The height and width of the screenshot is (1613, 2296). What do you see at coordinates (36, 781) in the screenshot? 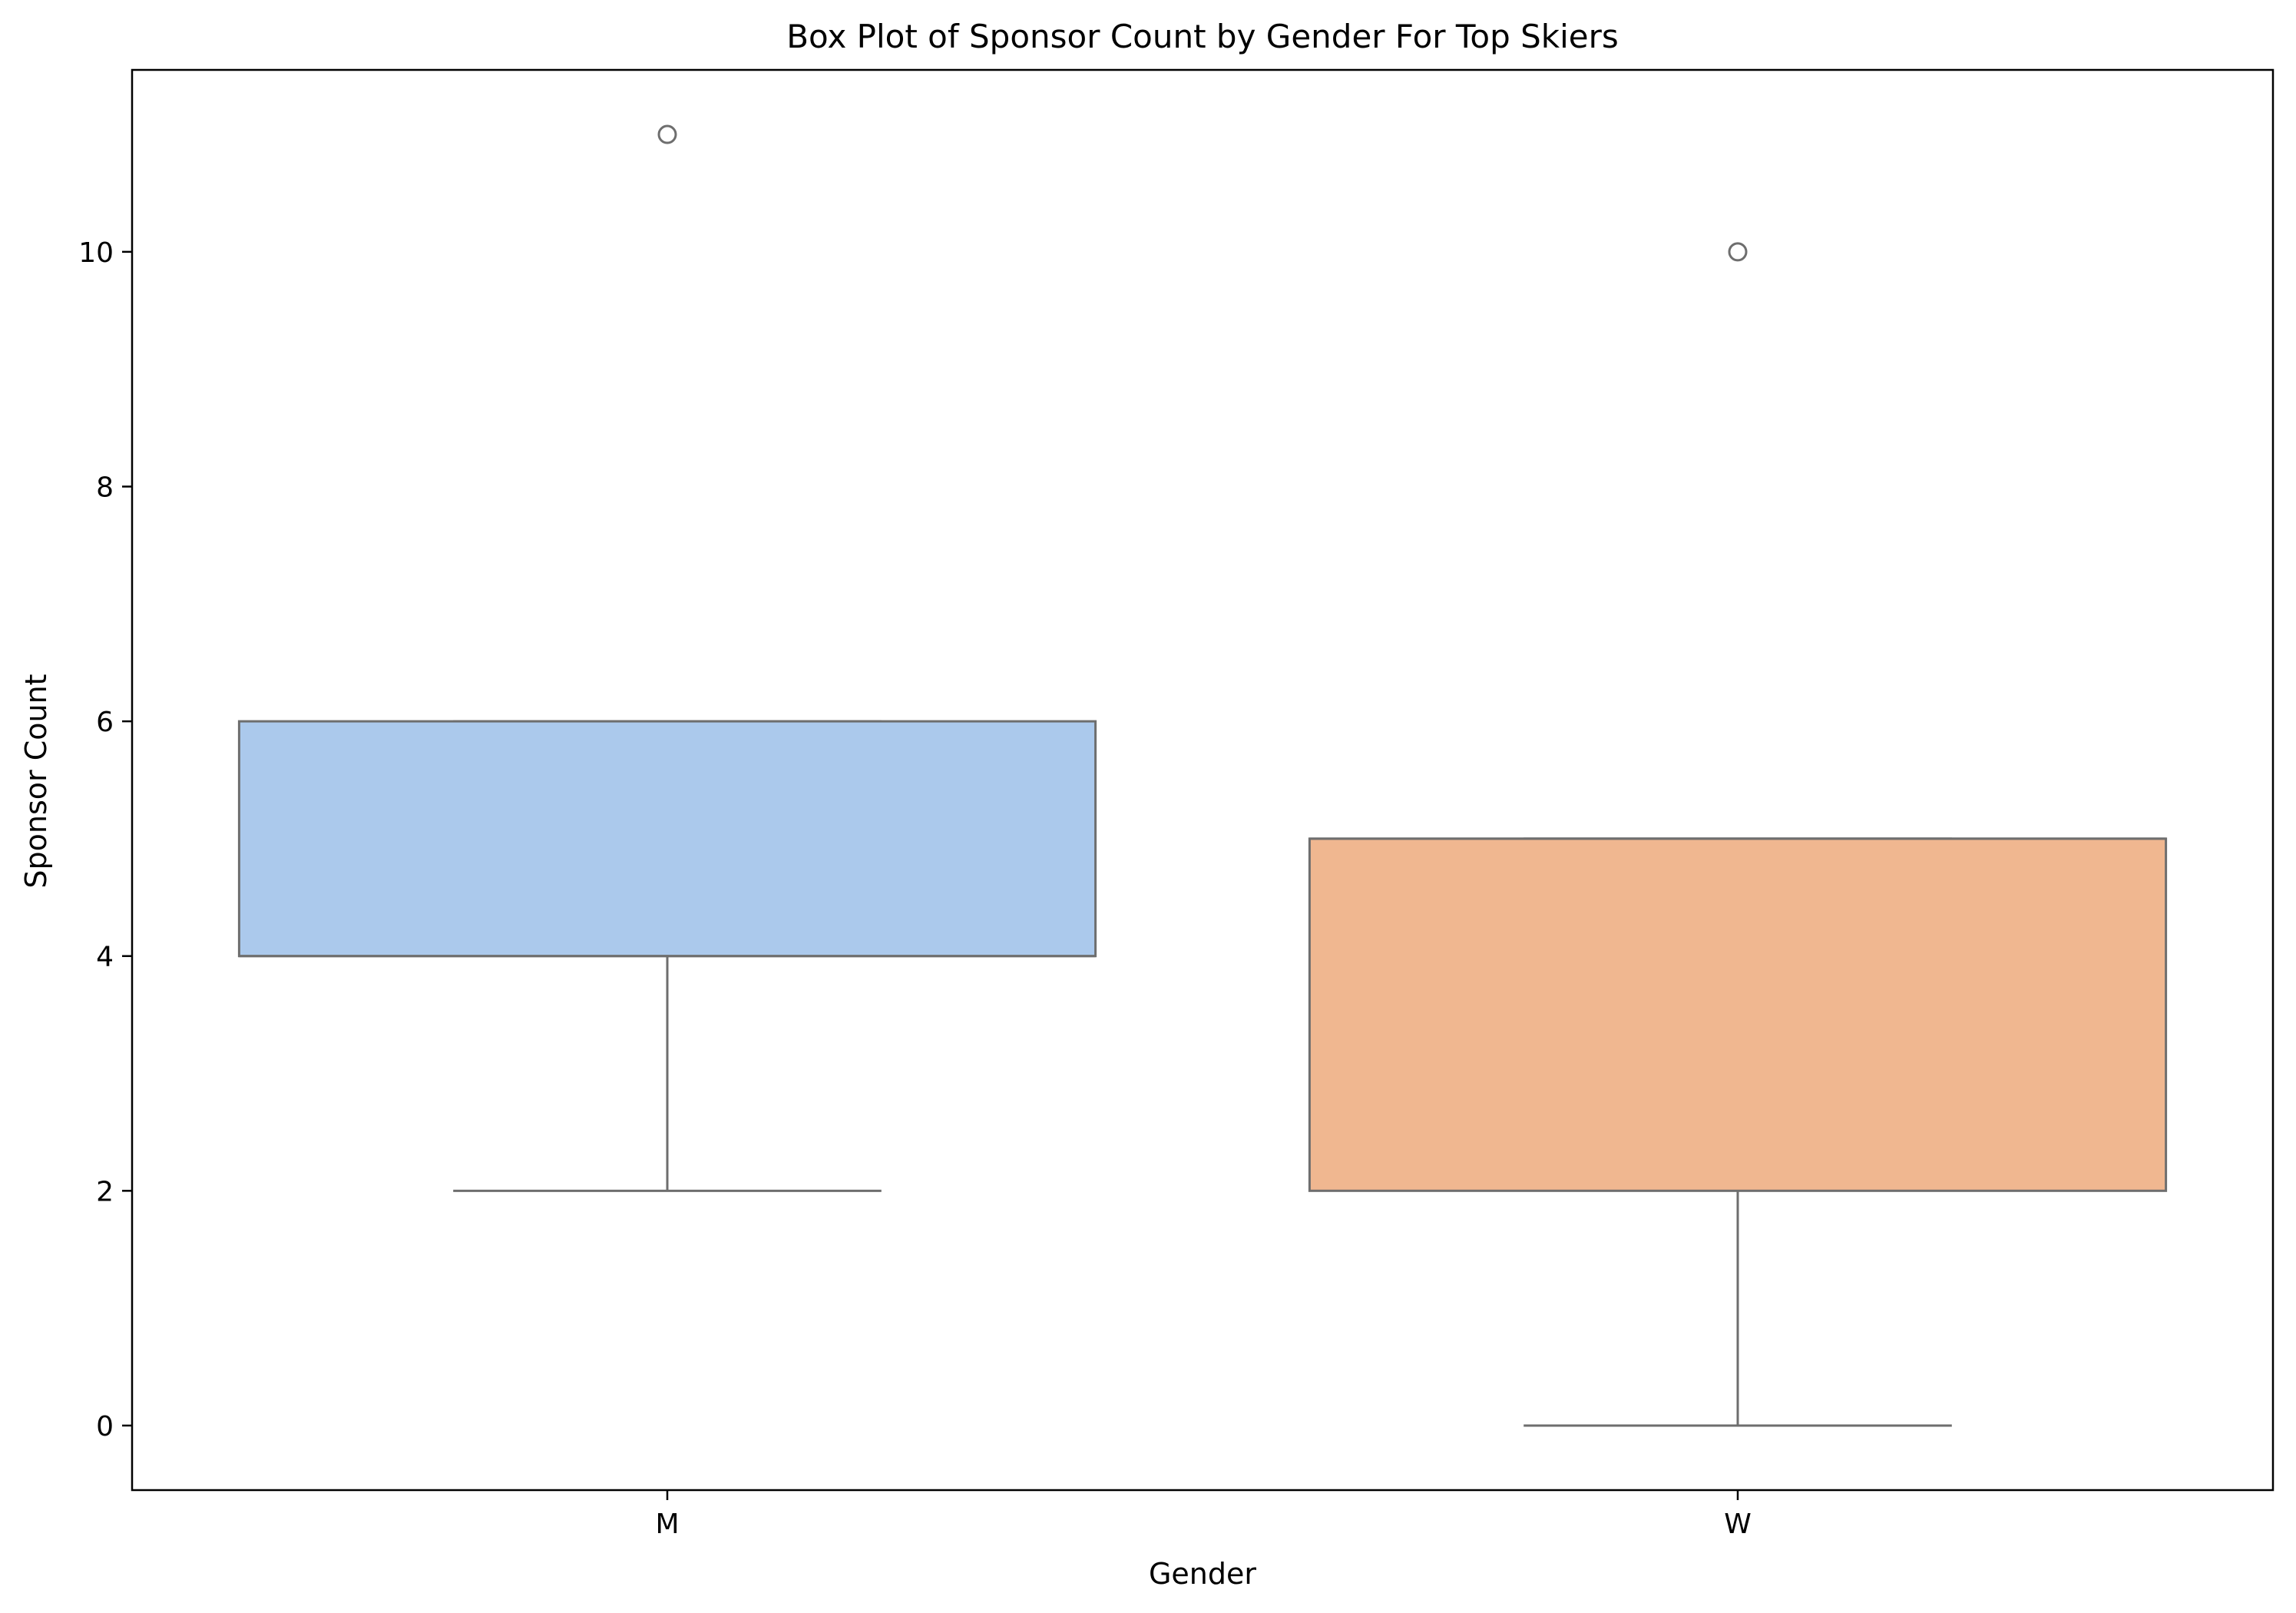
I see `y-axis-label: Sponsor Count` at bounding box center [36, 781].